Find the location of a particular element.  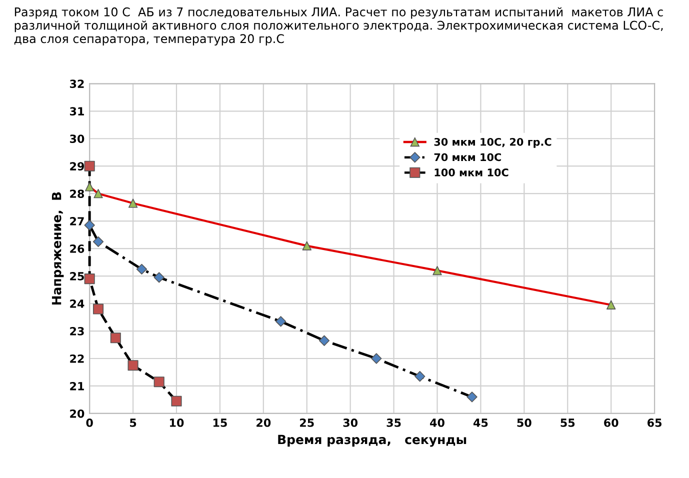

legend-label: 30 мкм 10С, 20 гр.С is located at coordinates (493, 143).